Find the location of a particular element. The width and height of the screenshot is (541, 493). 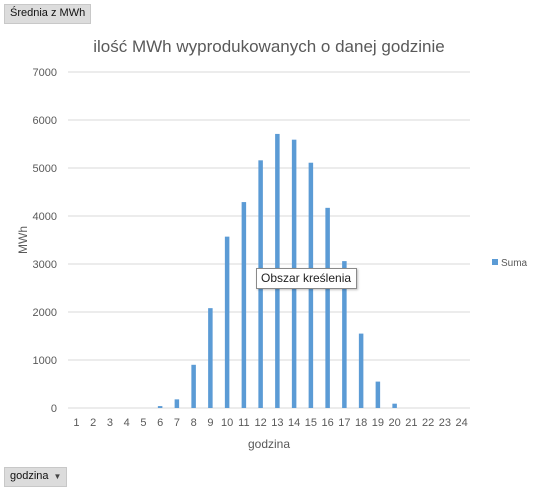

x-tick-label: 2 is located at coordinates (93, 423).